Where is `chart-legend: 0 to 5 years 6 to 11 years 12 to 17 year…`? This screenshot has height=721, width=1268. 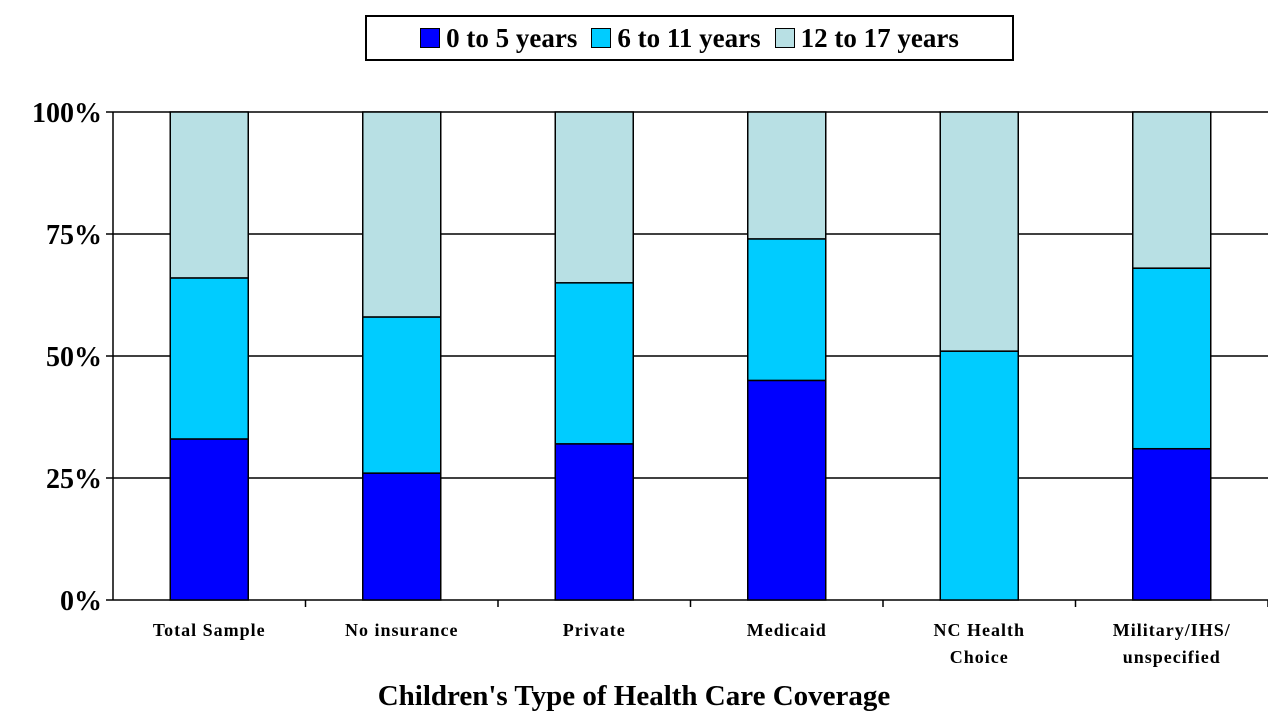 chart-legend: 0 to 5 years 6 to 11 years 12 to 17 year… is located at coordinates (689, 38).